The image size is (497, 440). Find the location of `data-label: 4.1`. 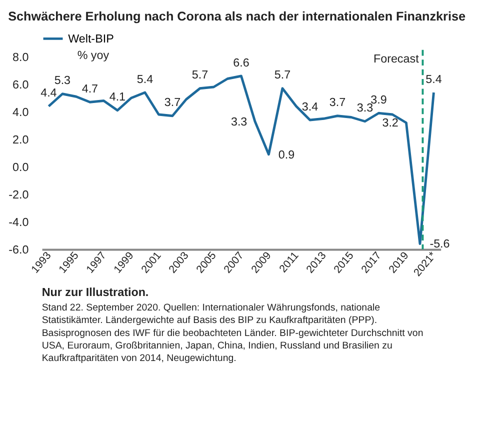

data-label: 4.1 is located at coordinates (117, 97).